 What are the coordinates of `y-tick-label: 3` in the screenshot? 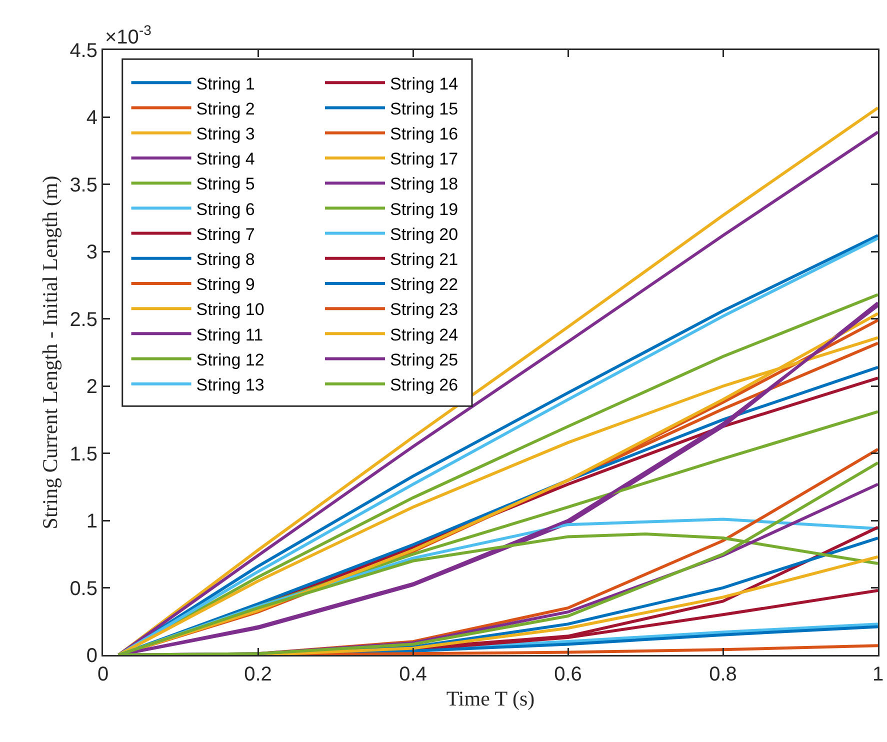 It's located at (92, 253).